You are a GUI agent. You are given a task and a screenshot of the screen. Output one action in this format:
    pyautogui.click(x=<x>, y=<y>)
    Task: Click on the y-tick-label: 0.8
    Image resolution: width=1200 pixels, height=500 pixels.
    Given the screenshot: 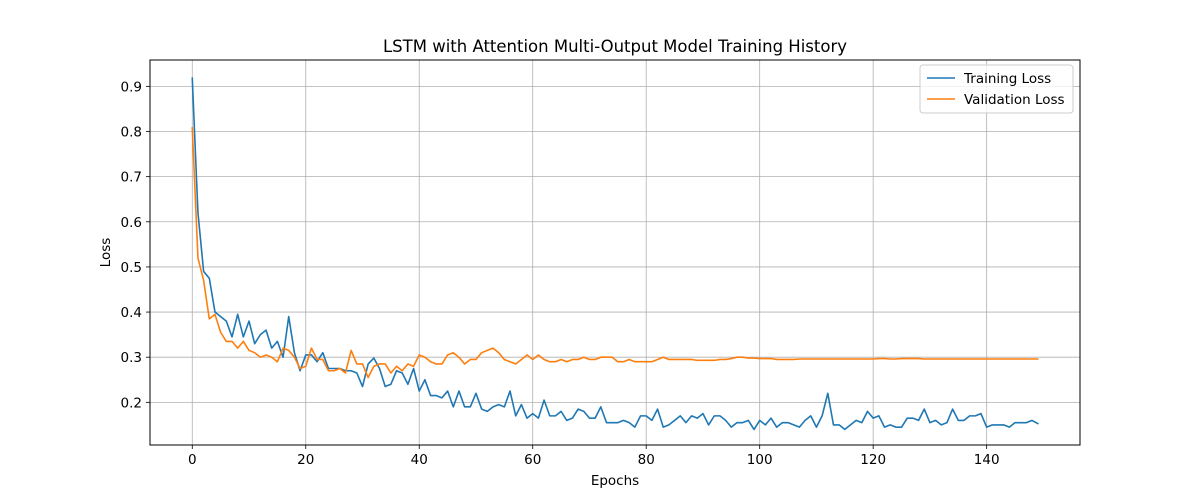 What is the action you would take?
    pyautogui.click(x=131, y=133)
    